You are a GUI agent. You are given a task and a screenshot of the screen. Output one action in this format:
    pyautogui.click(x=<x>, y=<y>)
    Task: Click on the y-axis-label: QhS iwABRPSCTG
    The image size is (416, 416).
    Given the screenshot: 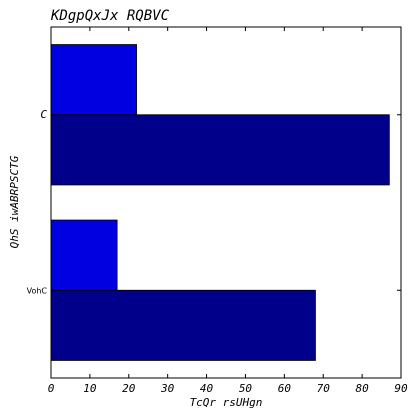 What is the action you would take?
    pyautogui.click(x=14, y=201)
    